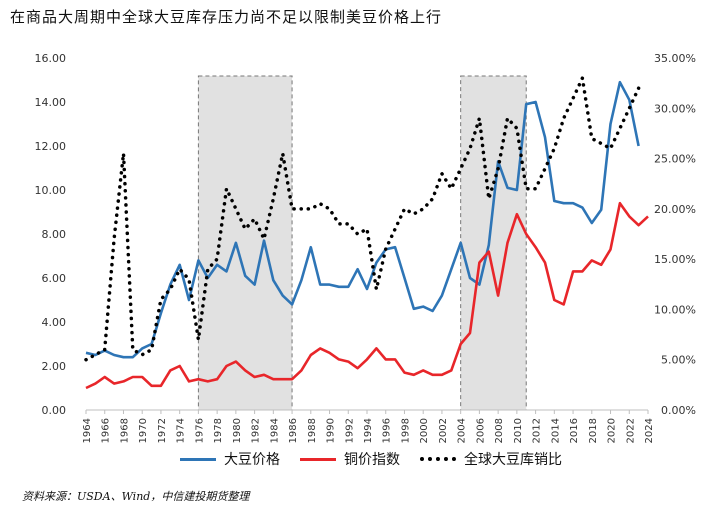 The height and width of the screenshot is (516, 708). What do you see at coordinates (675, 259) in the screenshot?
I see `right-tick-label: 15.00%` at bounding box center [675, 259].